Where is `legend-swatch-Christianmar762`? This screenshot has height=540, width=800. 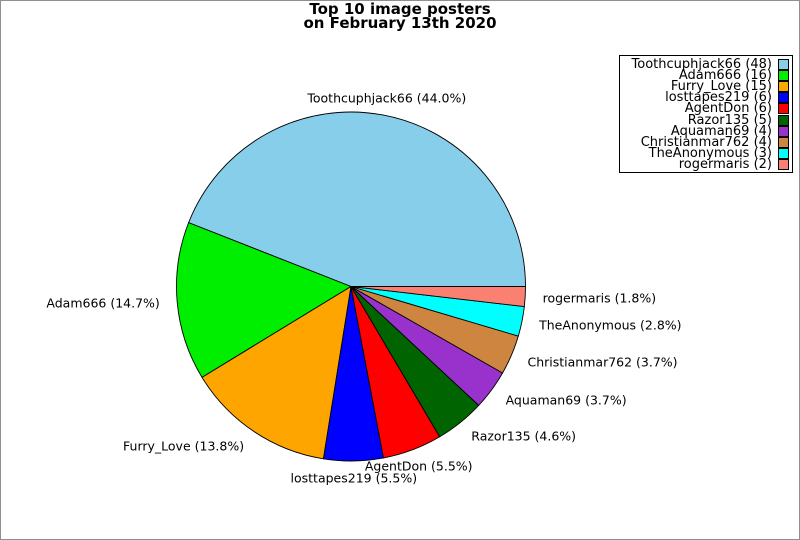 legend-swatch-Christianmar762 is located at coordinates (783, 142).